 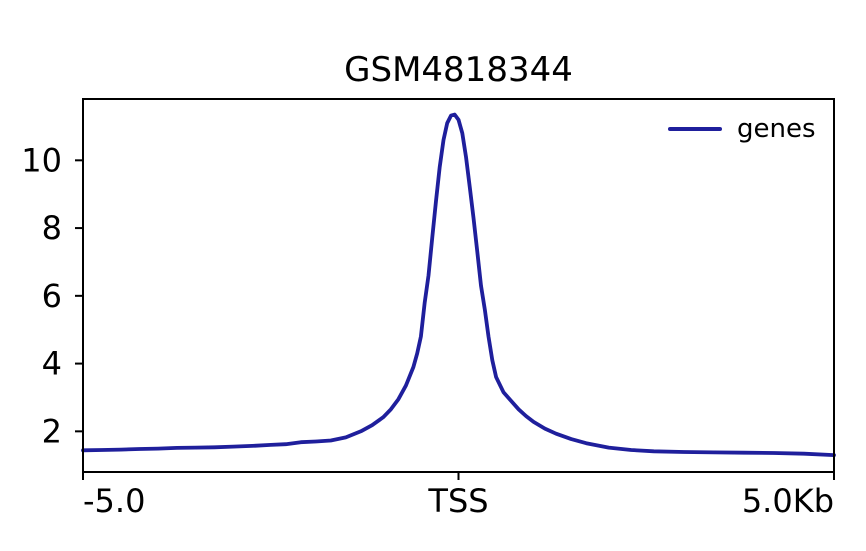 I want to click on legend-label-genes: genes, so click(x=776, y=129).